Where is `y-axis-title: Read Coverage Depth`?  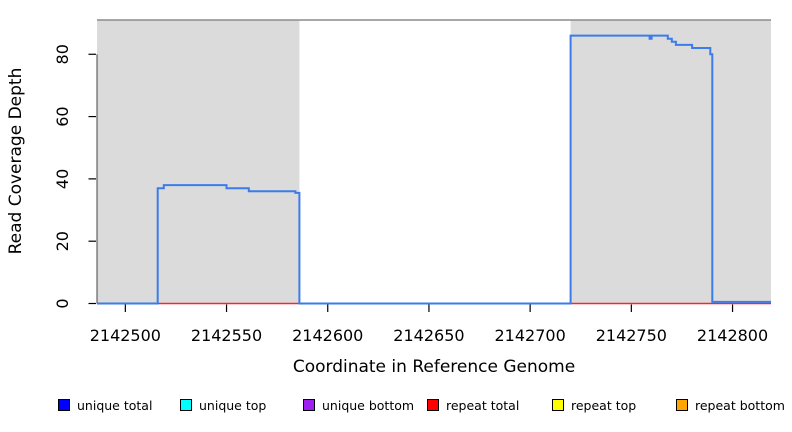 y-axis-title: Read Coverage Depth is located at coordinates (16, 161).